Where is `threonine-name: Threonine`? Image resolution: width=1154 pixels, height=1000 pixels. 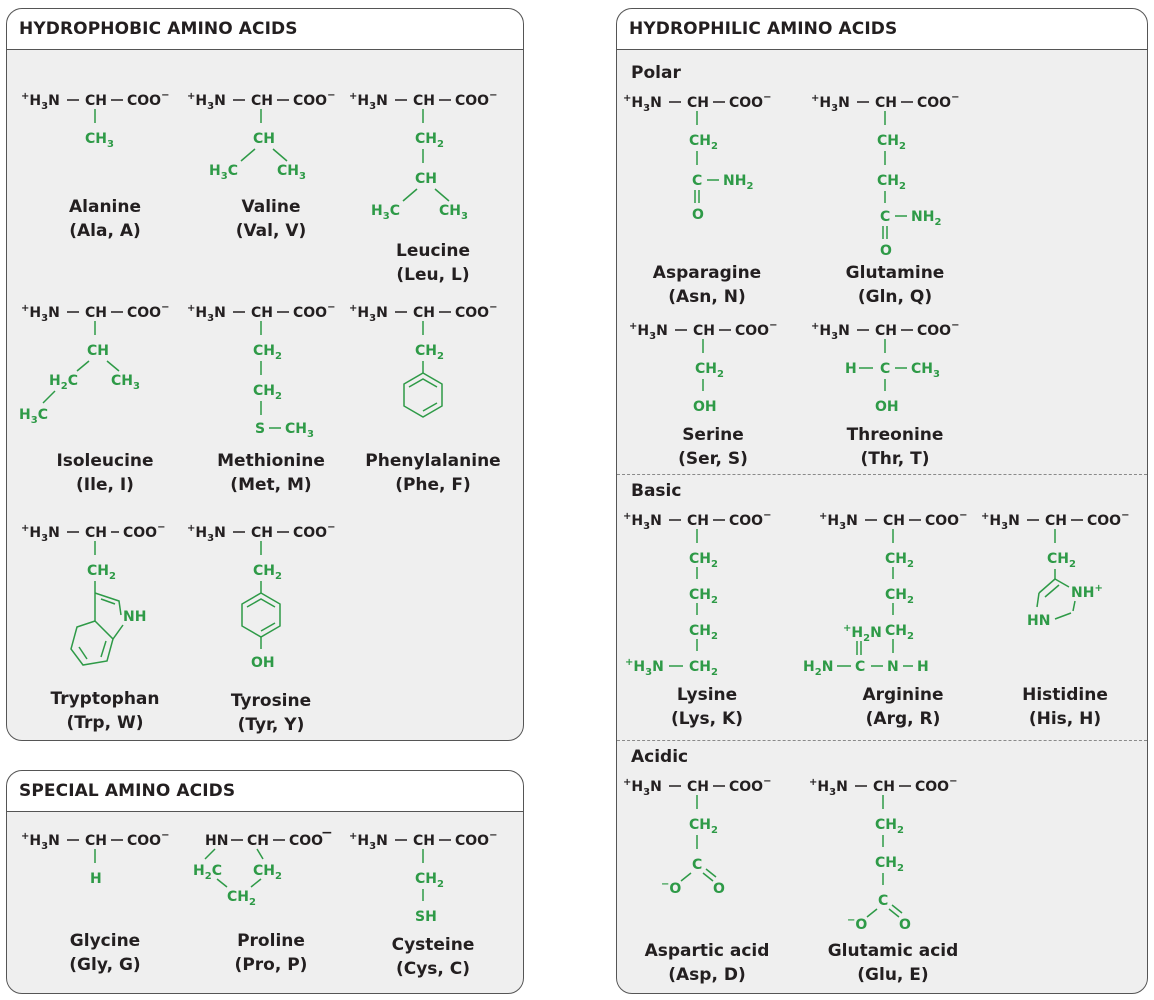 threonine-name: Threonine is located at coordinates (895, 435).